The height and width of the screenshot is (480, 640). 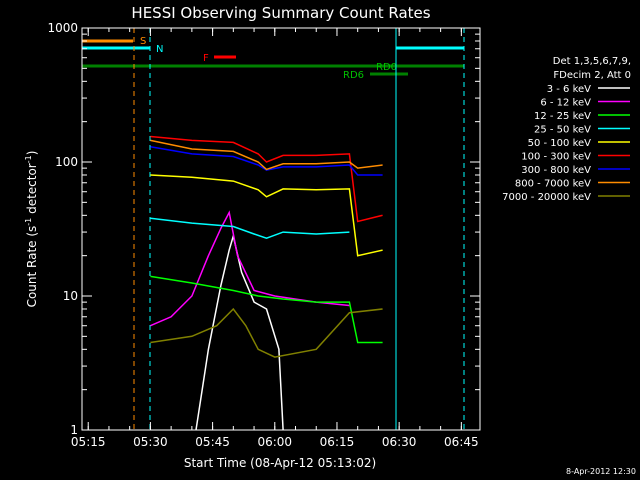 What do you see at coordinates (592, 61) in the screenshot?
I see `legend-header-1: Det 1,3,5,6,7,9,` at bounding box center [592, 61].